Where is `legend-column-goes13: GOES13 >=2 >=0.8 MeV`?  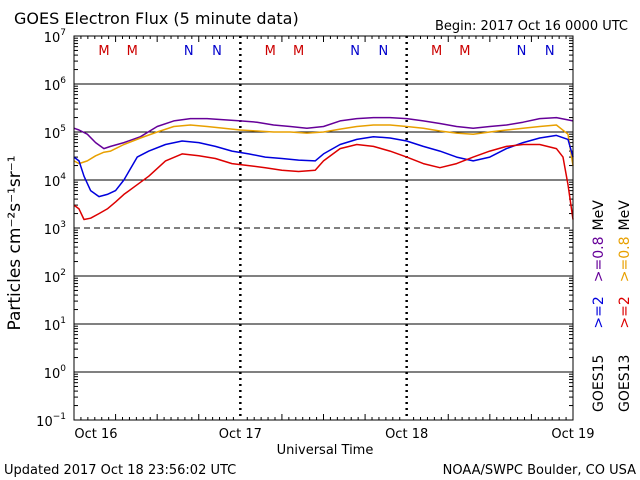 legend-column-goes13: GOES13 >=2 >=0.8 MeV is located at coordinates (625, 306).